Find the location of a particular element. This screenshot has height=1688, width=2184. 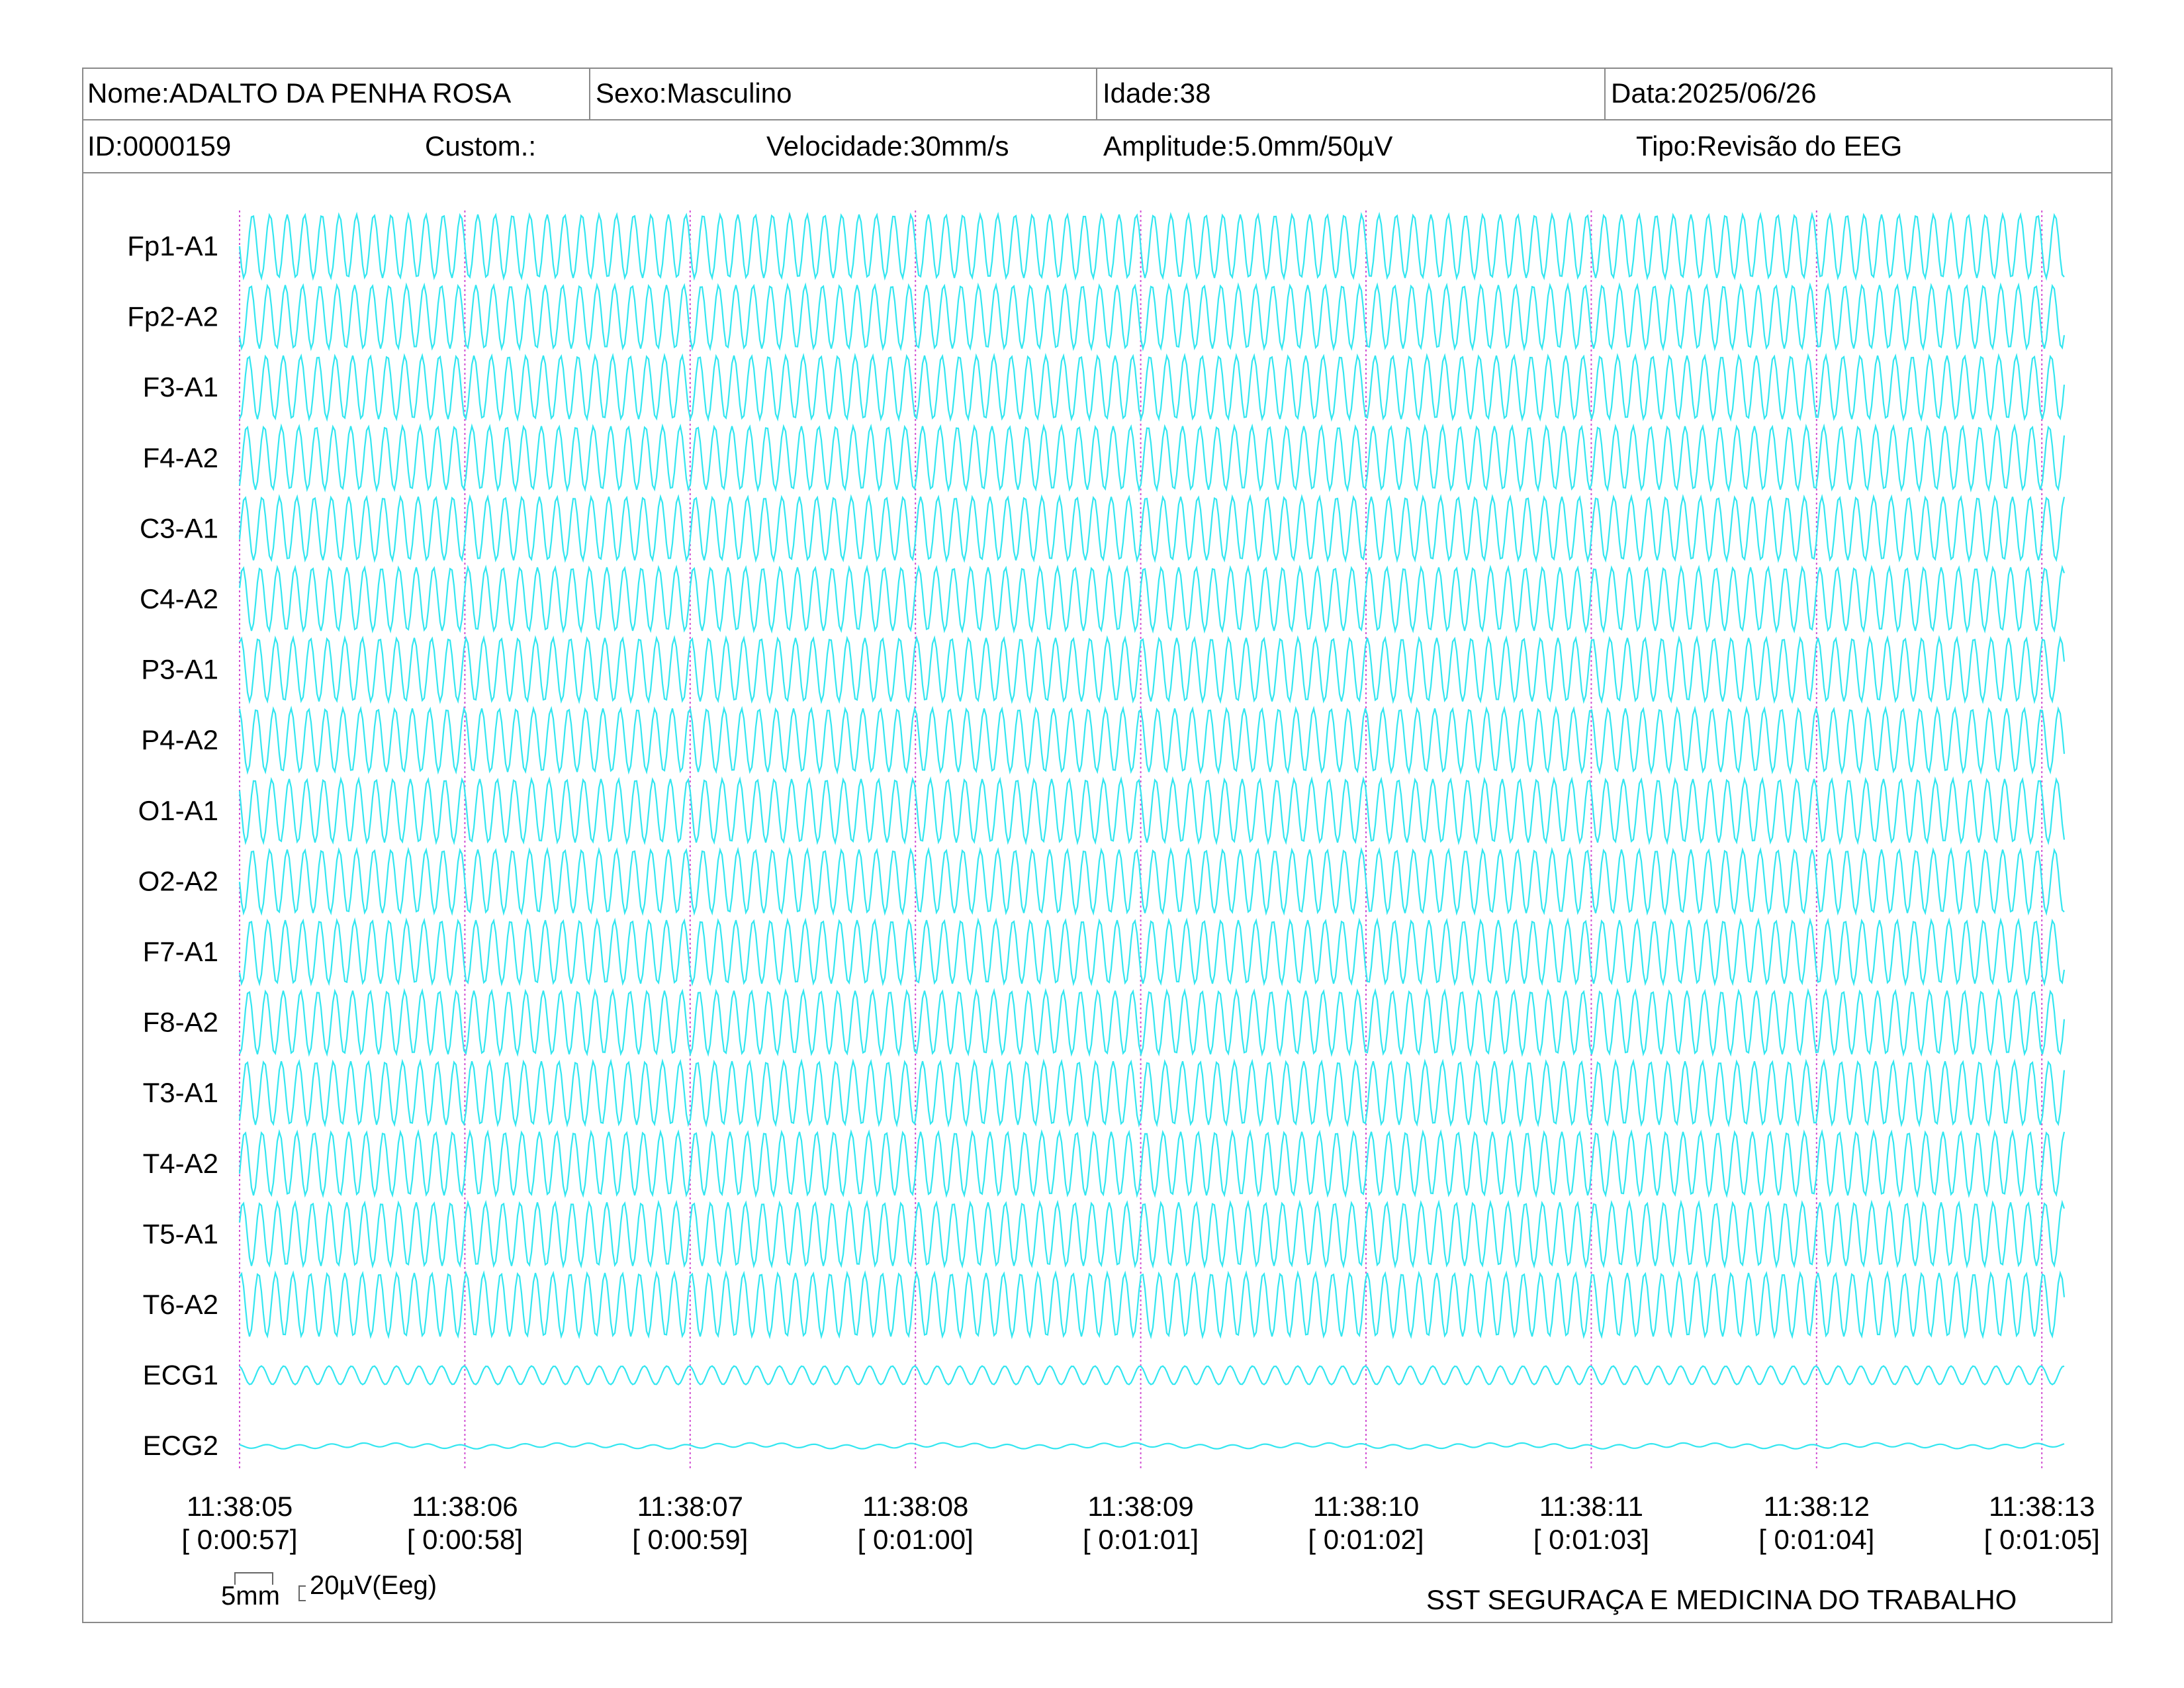

trace-ecg1 is located at coordinates (1152, 1375).